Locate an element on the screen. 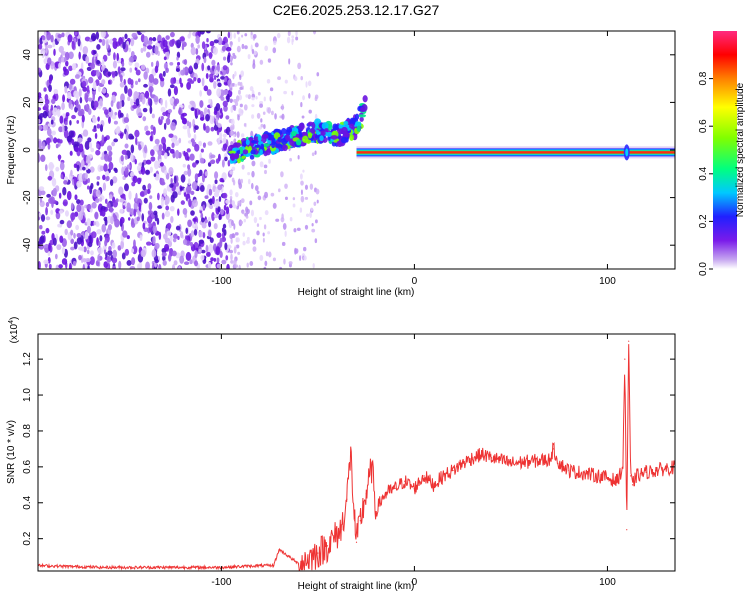  snr-x-tick-label: 100 is located at coordinates (607, 582).